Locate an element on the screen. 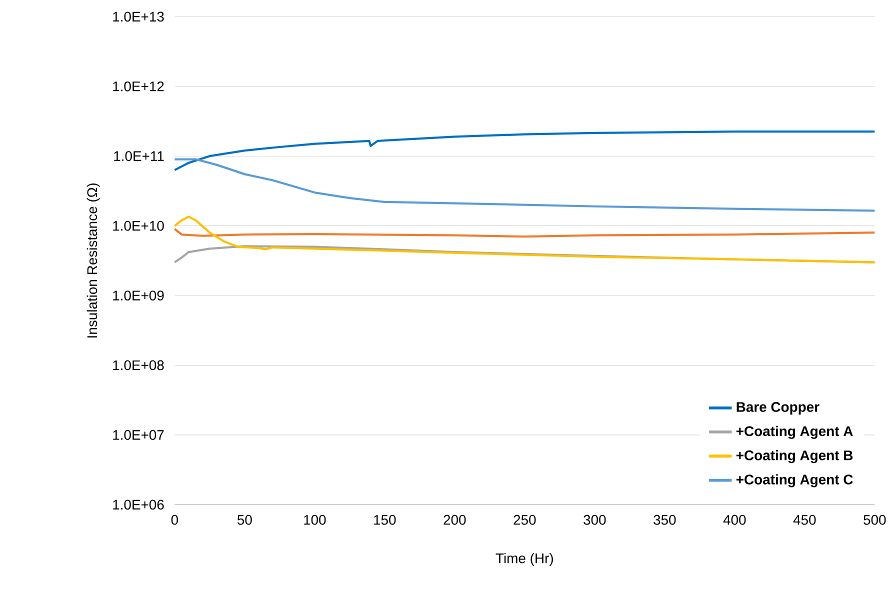 This screenshot has width=895, height=606. y-tick-label: 1.0E+06 is located at coordinates (138, 505).